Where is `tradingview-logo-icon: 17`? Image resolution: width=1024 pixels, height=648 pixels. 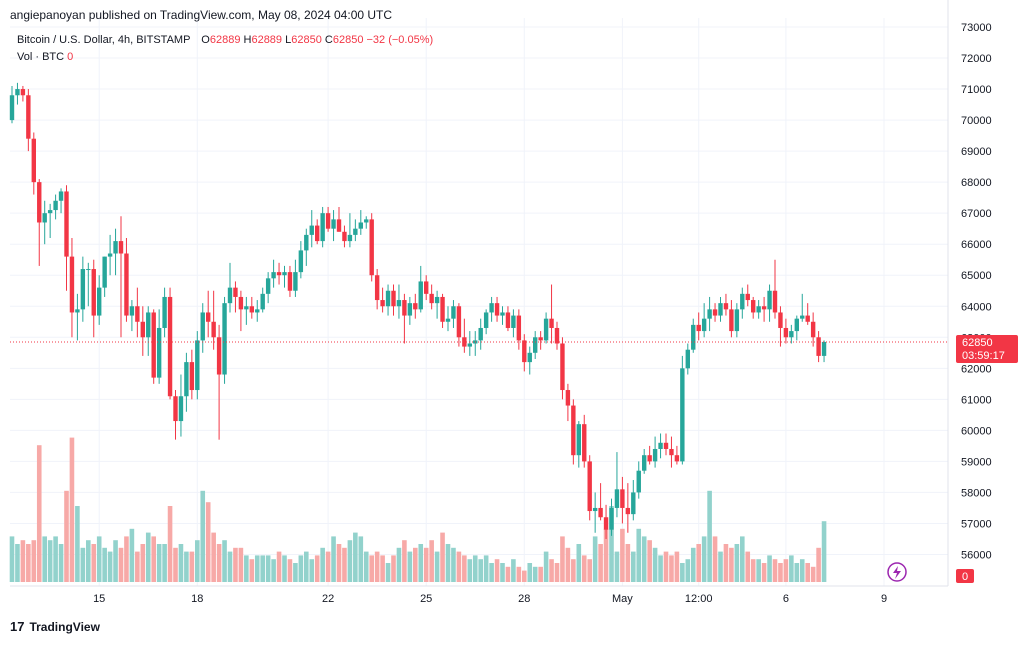 tradingview-logo-icon: 17 is located at coordinates (17, 626).